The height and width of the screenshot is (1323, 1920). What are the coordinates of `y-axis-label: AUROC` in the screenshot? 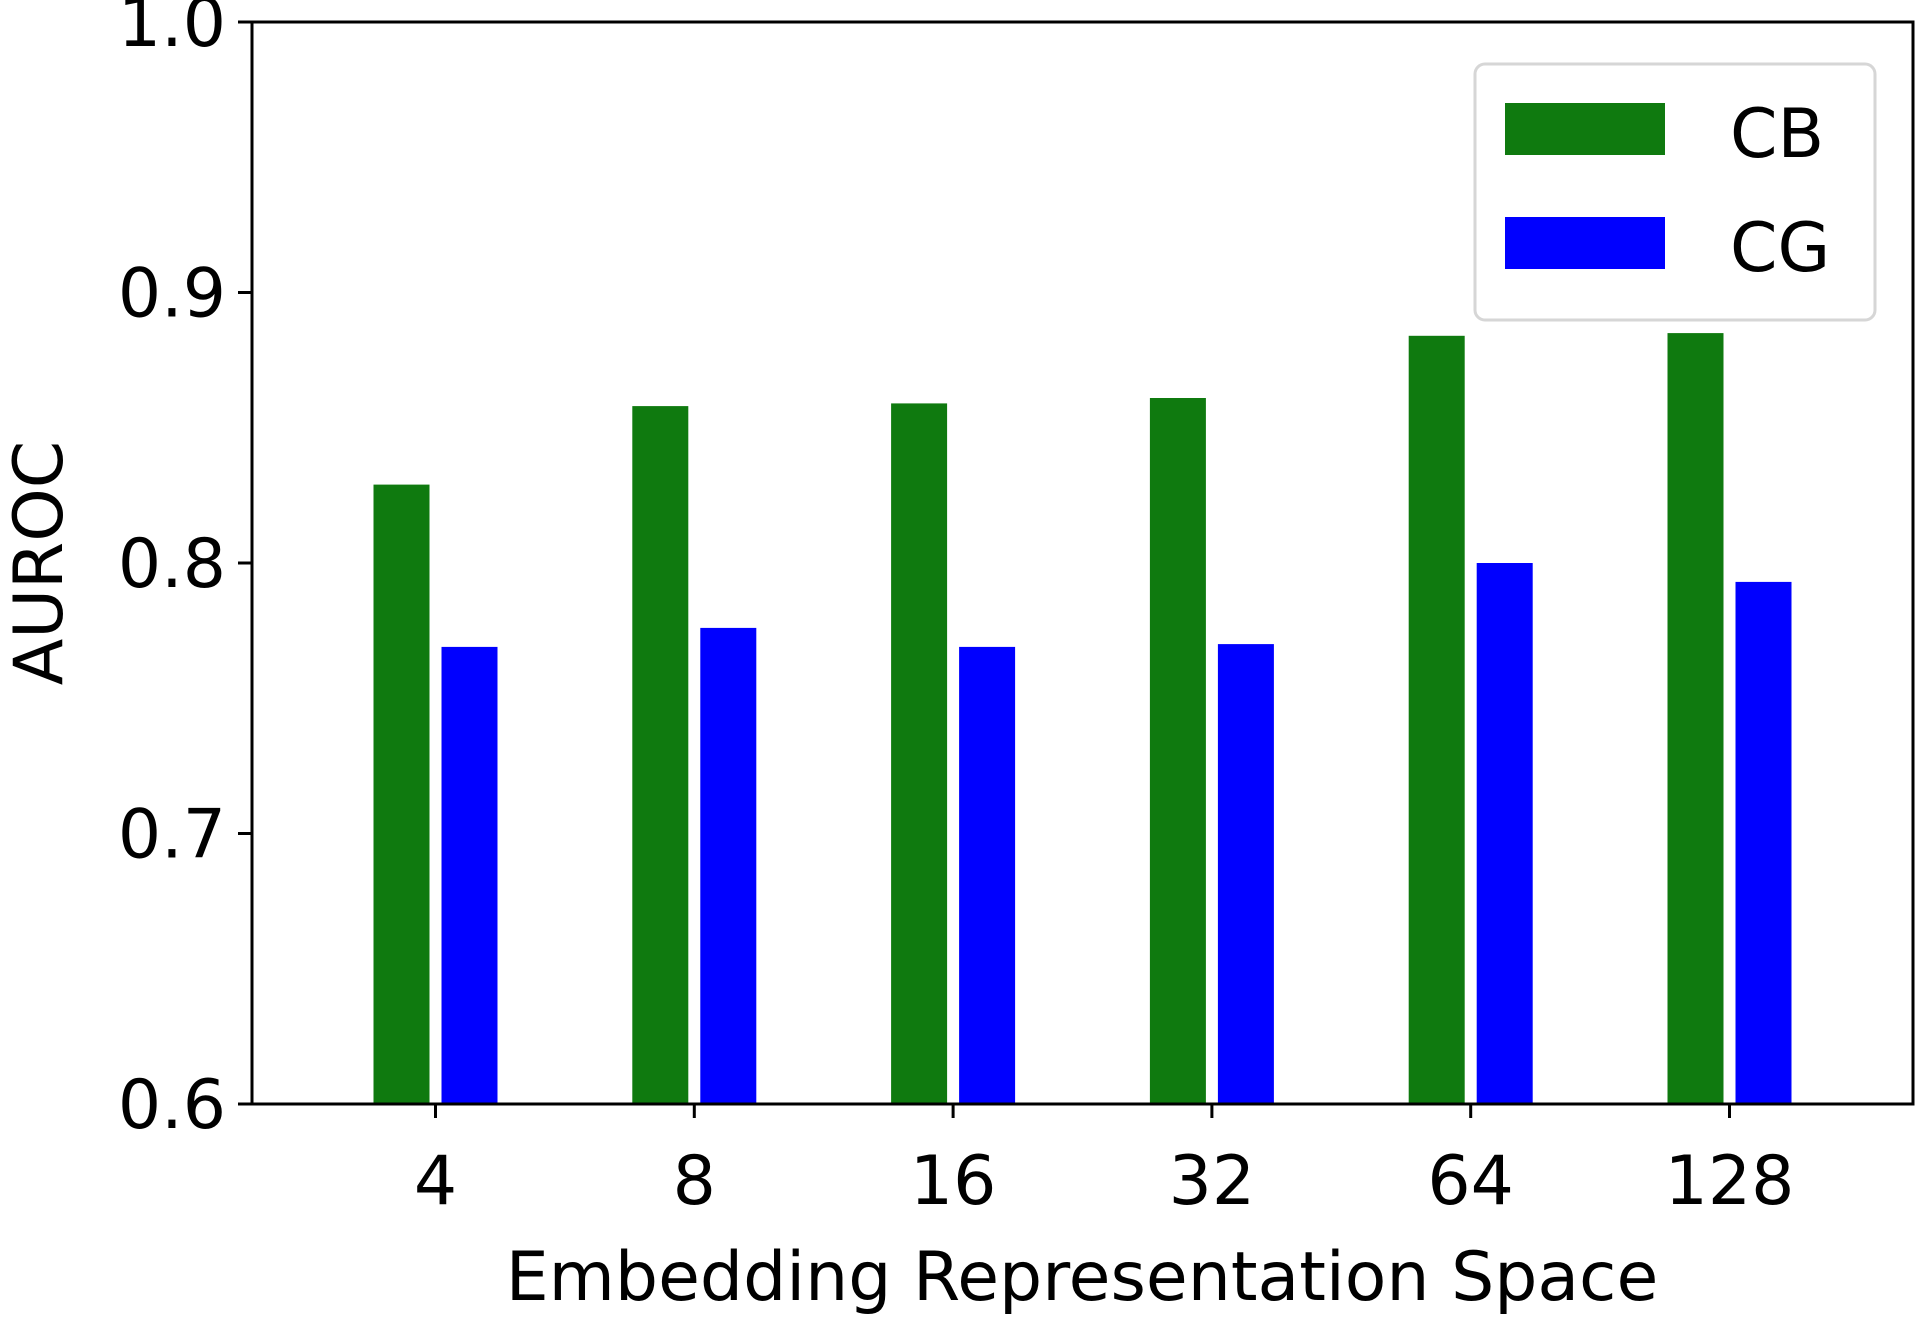 It's located at (39, 563).